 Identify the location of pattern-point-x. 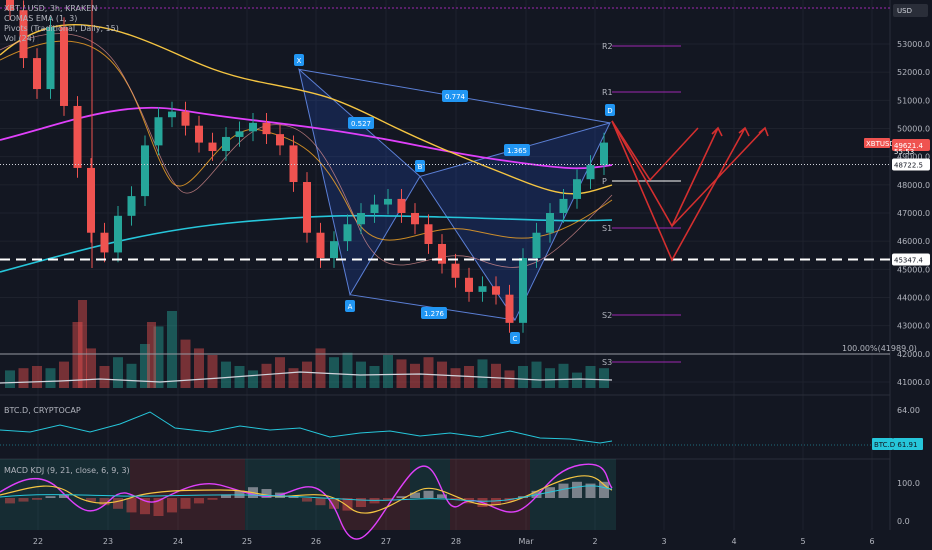
(299, 60).